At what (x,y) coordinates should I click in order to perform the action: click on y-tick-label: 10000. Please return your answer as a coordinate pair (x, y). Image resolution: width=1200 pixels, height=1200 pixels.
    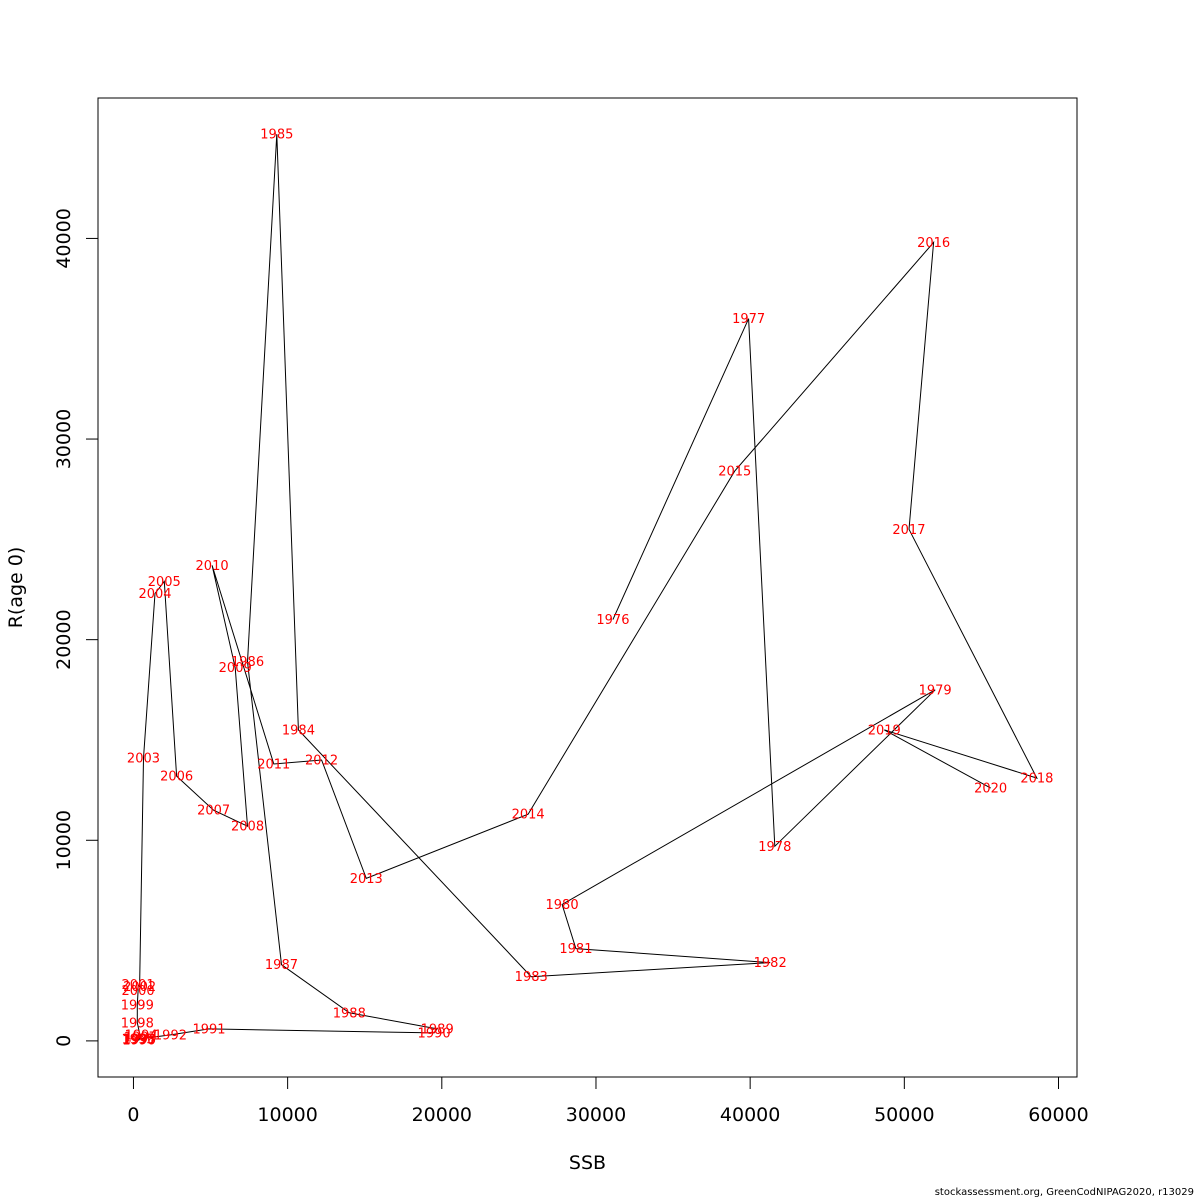
    Looking at the image, I should click on (64, 840).